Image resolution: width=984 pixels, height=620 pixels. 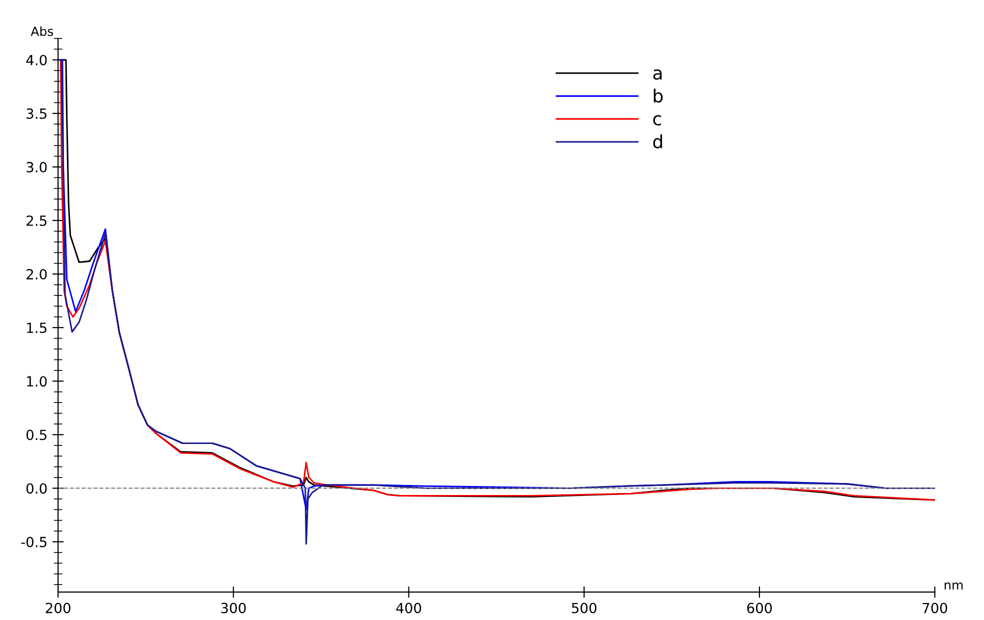 I want to click on x-tick-label: 200, so click(x=58, y=608).